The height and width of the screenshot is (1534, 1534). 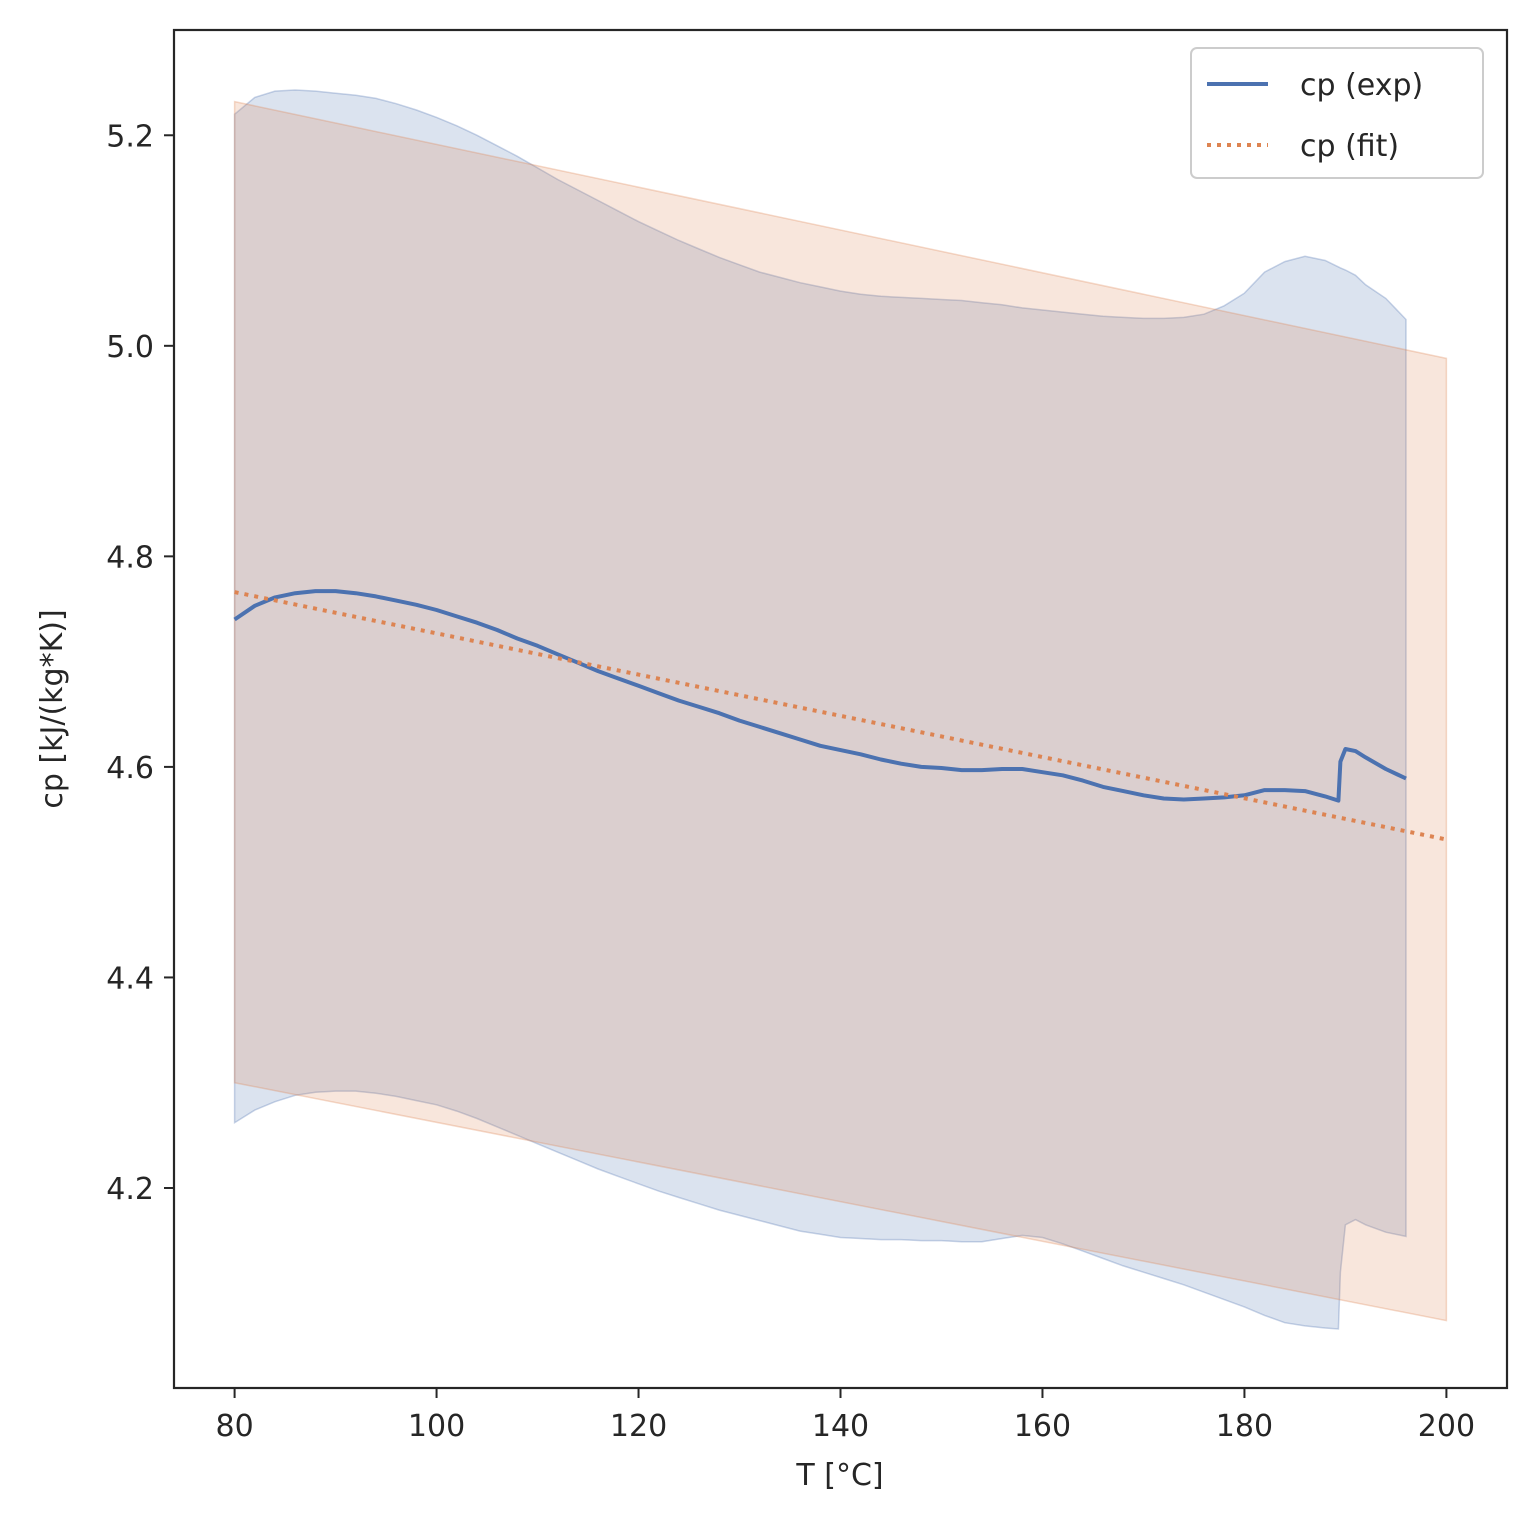 What do you see at coordinates (1361, 85) in the screenshot?
I see `legend-label-exp: cp (exp)` at bounding box center [1361, 85].